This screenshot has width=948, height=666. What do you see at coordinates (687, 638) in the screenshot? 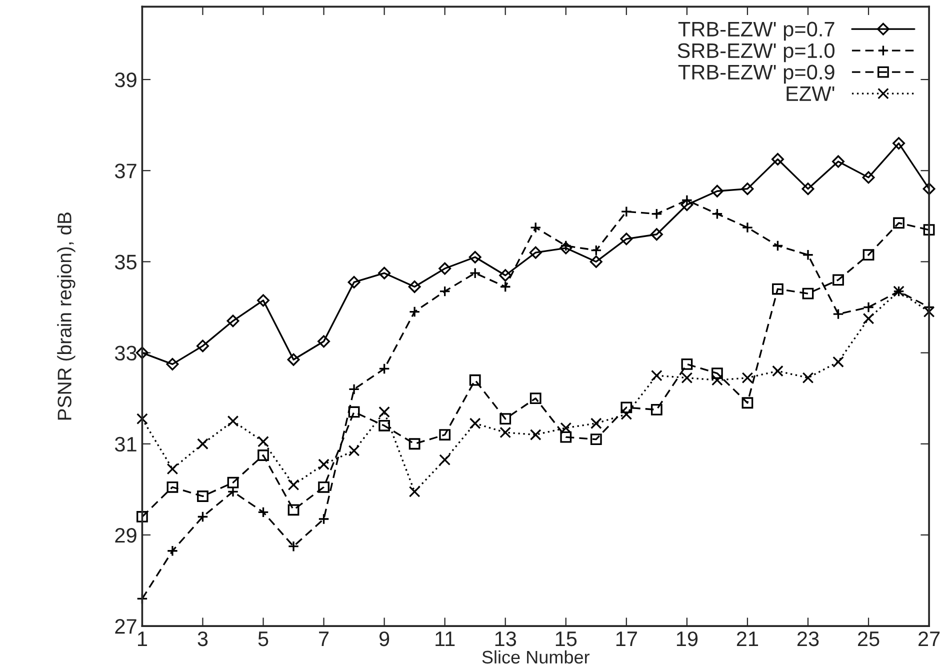
I see `x-tick-label: 19` at bounding box center [687, 638].